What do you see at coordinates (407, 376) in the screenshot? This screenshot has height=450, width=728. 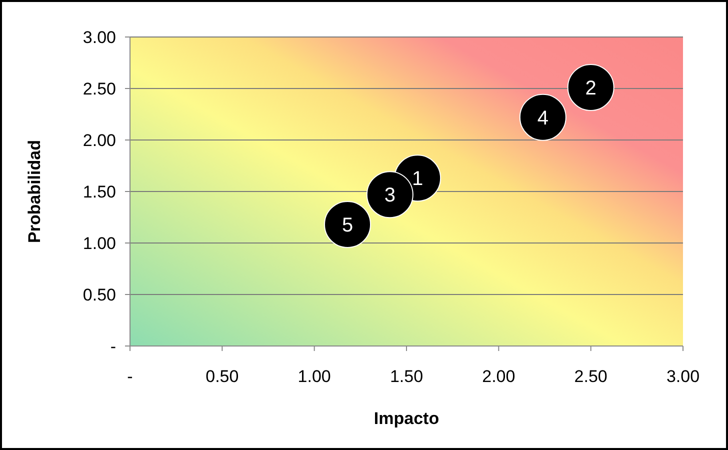 I see `x-tick-label: 1.50` at bounding box center [407, 376].